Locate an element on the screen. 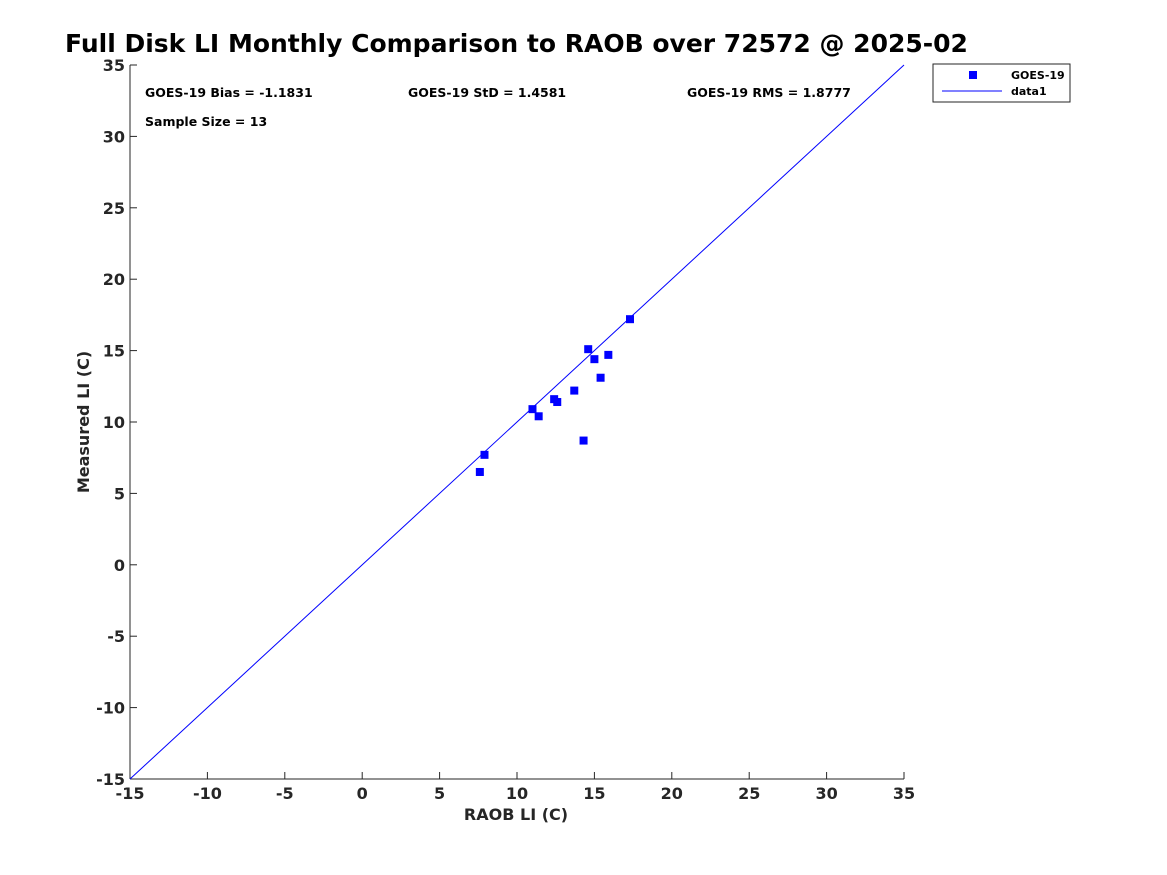 Image resolution: width=1167 pixels, height=875 pixels. legend-box is located at coordinates (1001, 83).